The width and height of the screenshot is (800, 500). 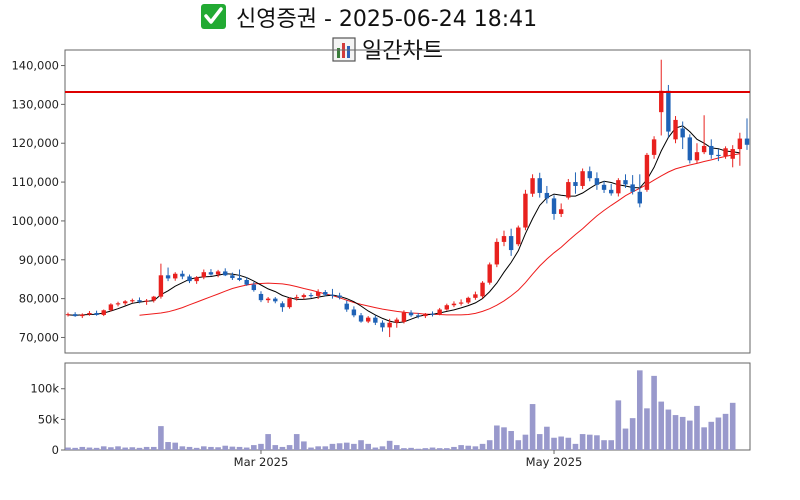 What do you see at coordinates (39, 260) in the screenshot?
I see `price-tick-label: 90,000` at bounding box center [39, 260].